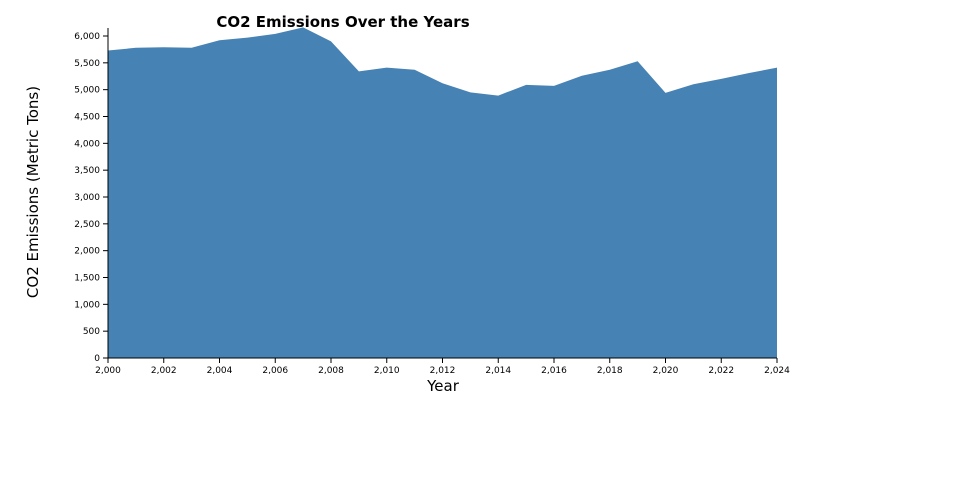 The height and width of the screenshot is (500, 960). What do you see at coordinates (87, 279) in the screenshot?
I see `y-tick-label: 1,500` at bounding box center [87, 279].